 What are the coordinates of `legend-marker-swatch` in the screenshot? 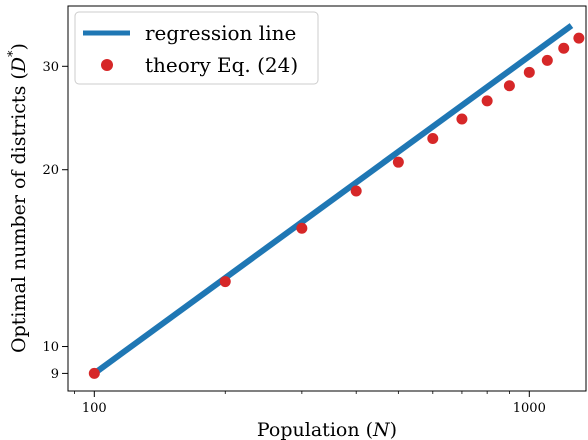 It's located at (107, 65).